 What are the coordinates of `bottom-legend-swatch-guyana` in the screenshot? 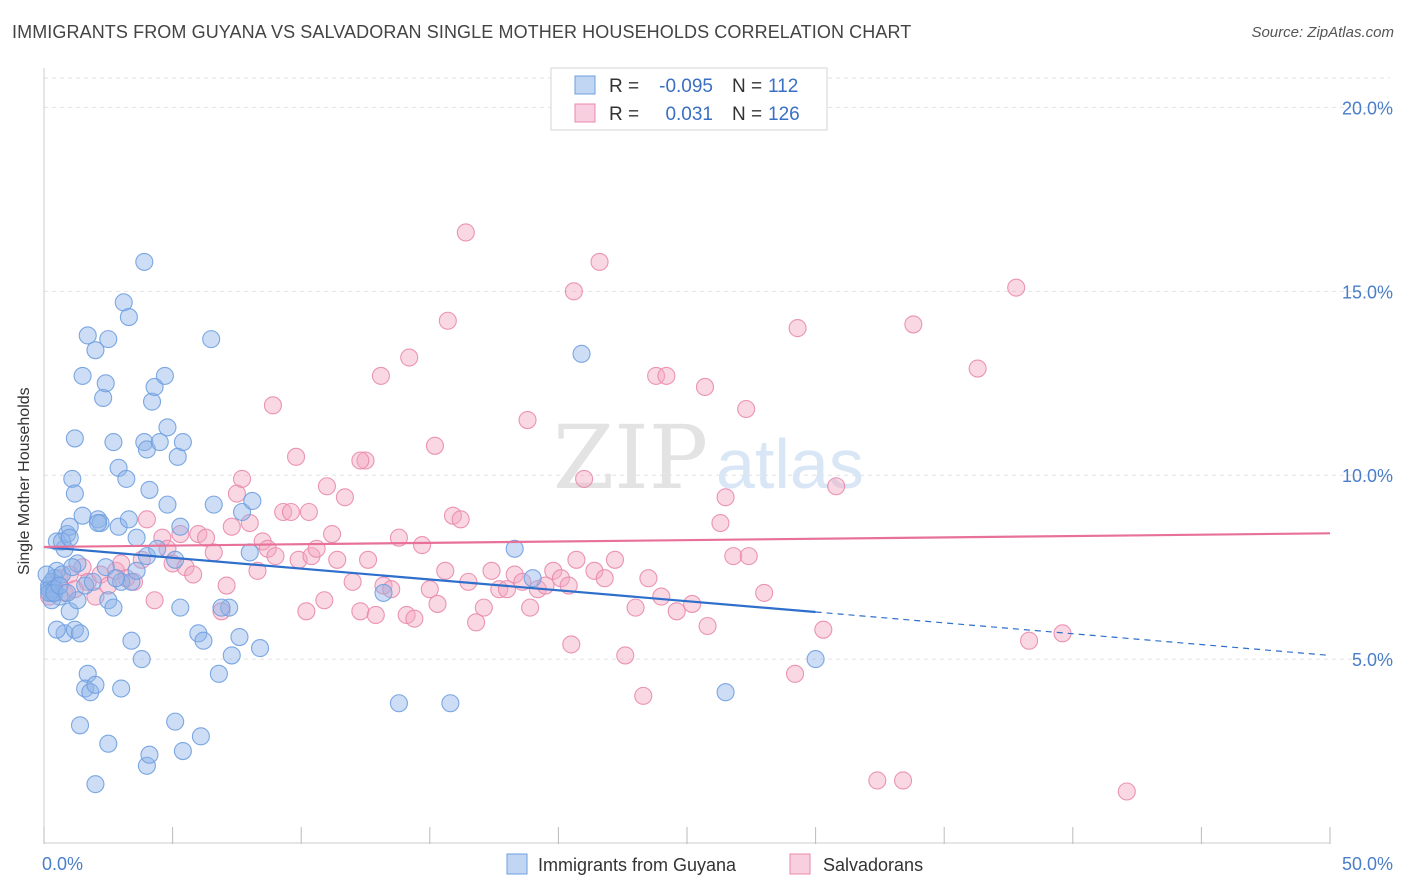 It's located at (517, 864).